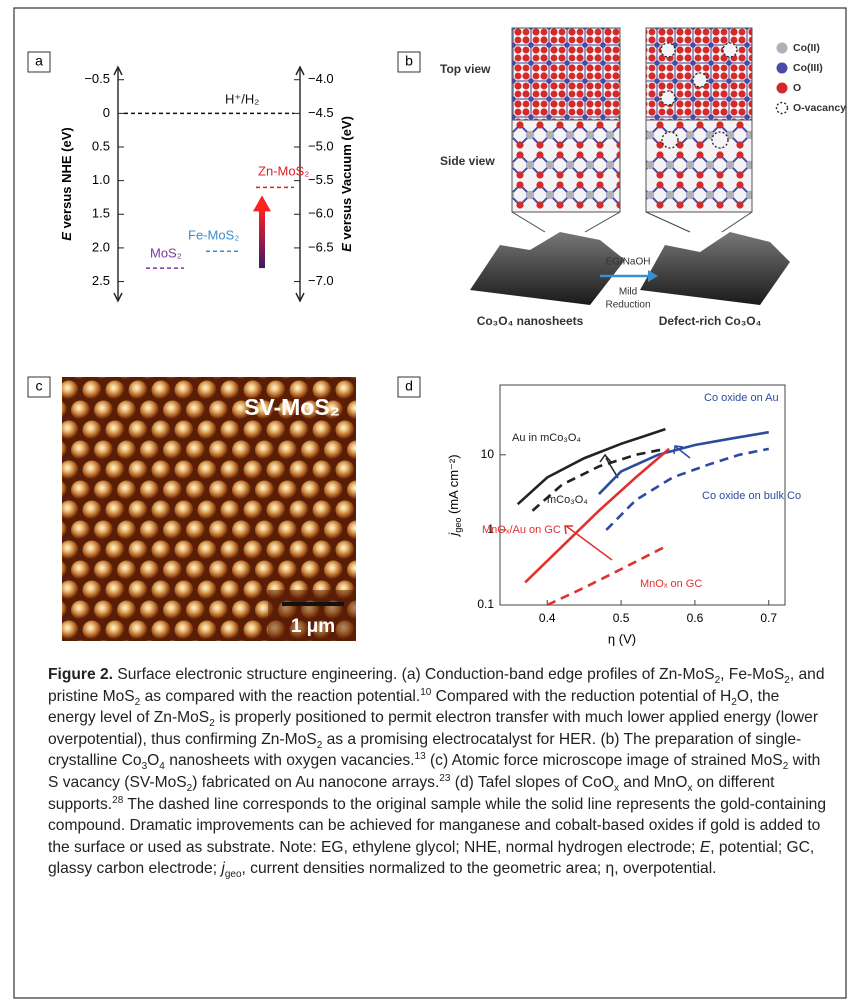 The image size is (860, 1005). I want to click on view-label: Side view, so click(467, 161).